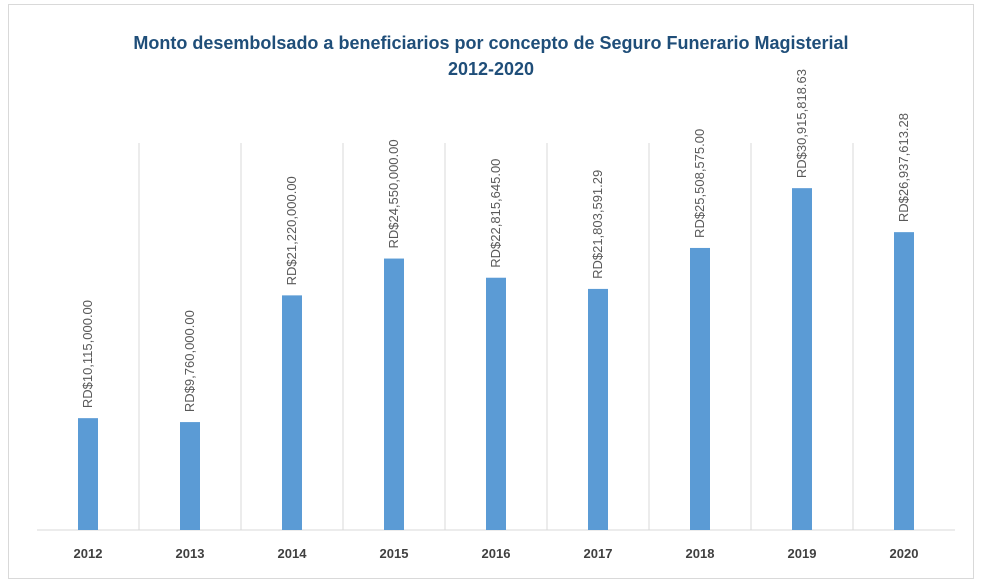 This screenshot has width=982, height=579. I want to click on value-label: RD$25,508,575.00, so click(699, 183).